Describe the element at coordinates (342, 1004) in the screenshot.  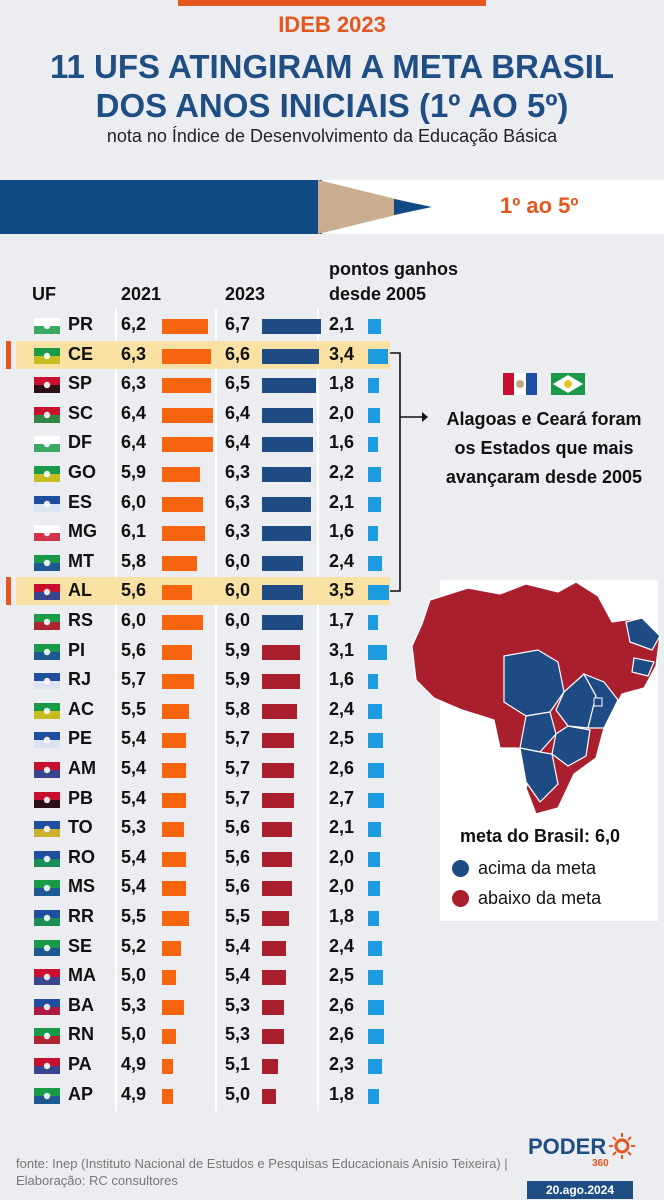
I see `value-gain: 2,6` at that location.